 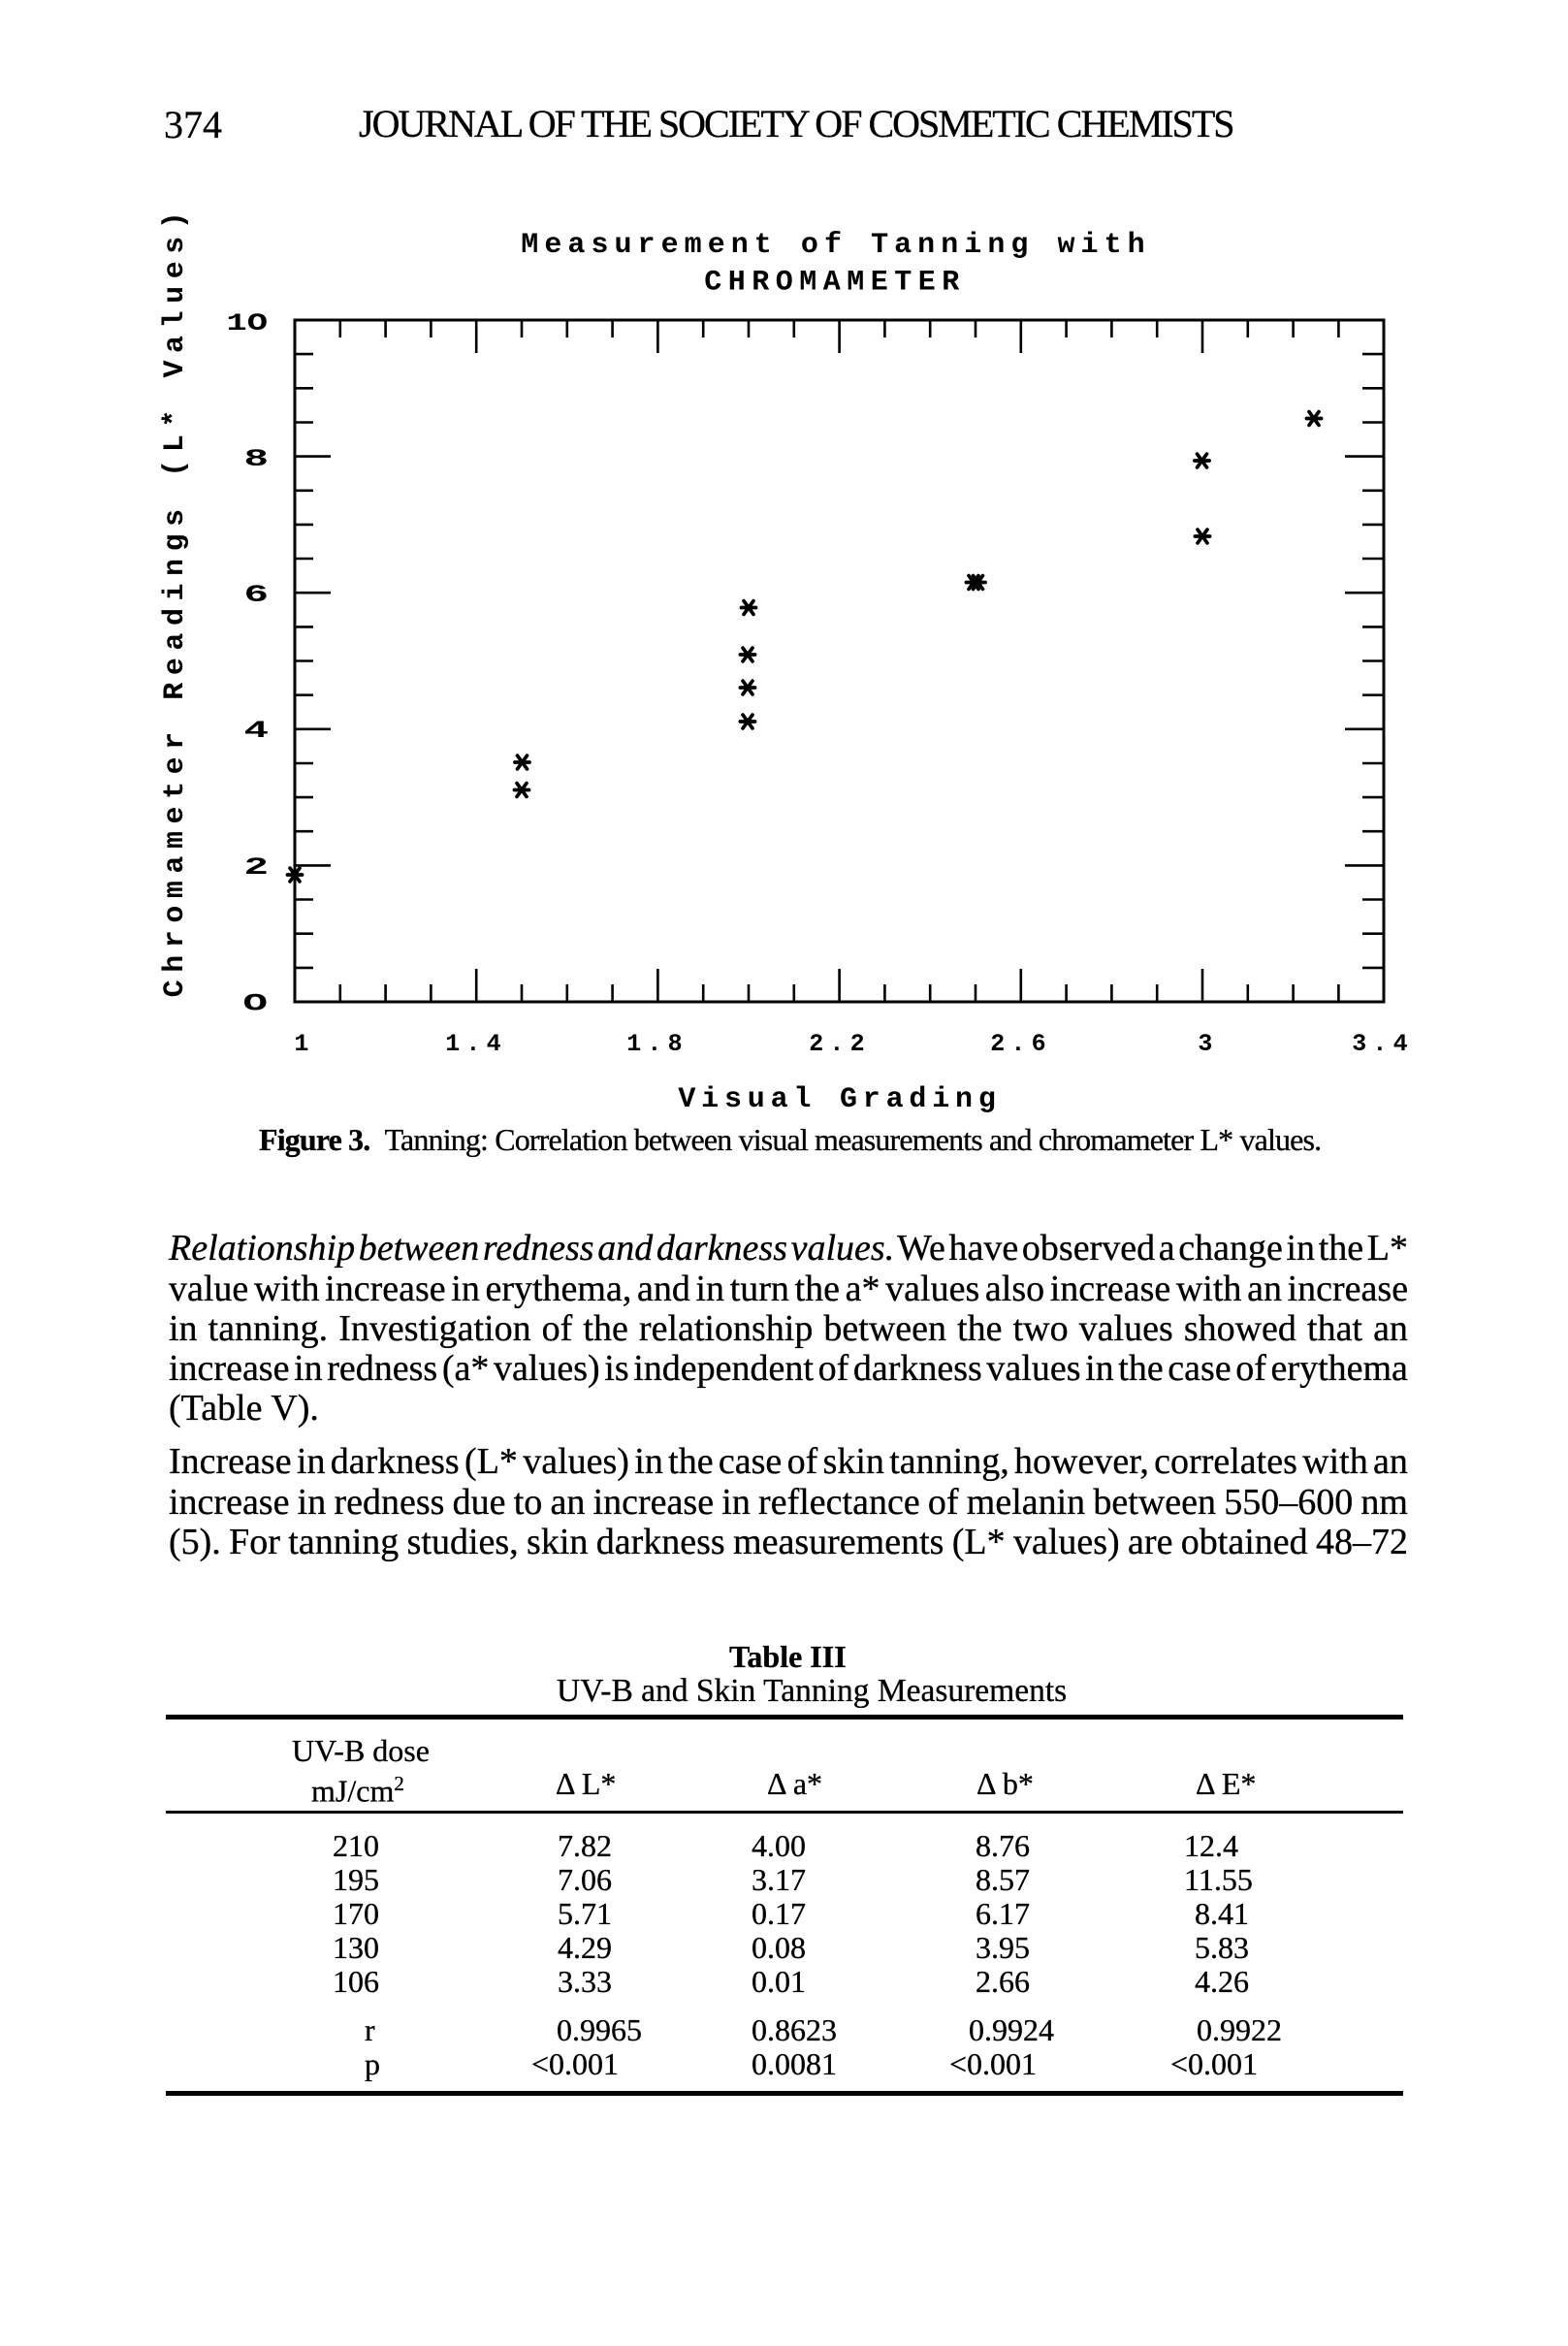 I want to click on svg-text: 4, so click(x=256, y=732).